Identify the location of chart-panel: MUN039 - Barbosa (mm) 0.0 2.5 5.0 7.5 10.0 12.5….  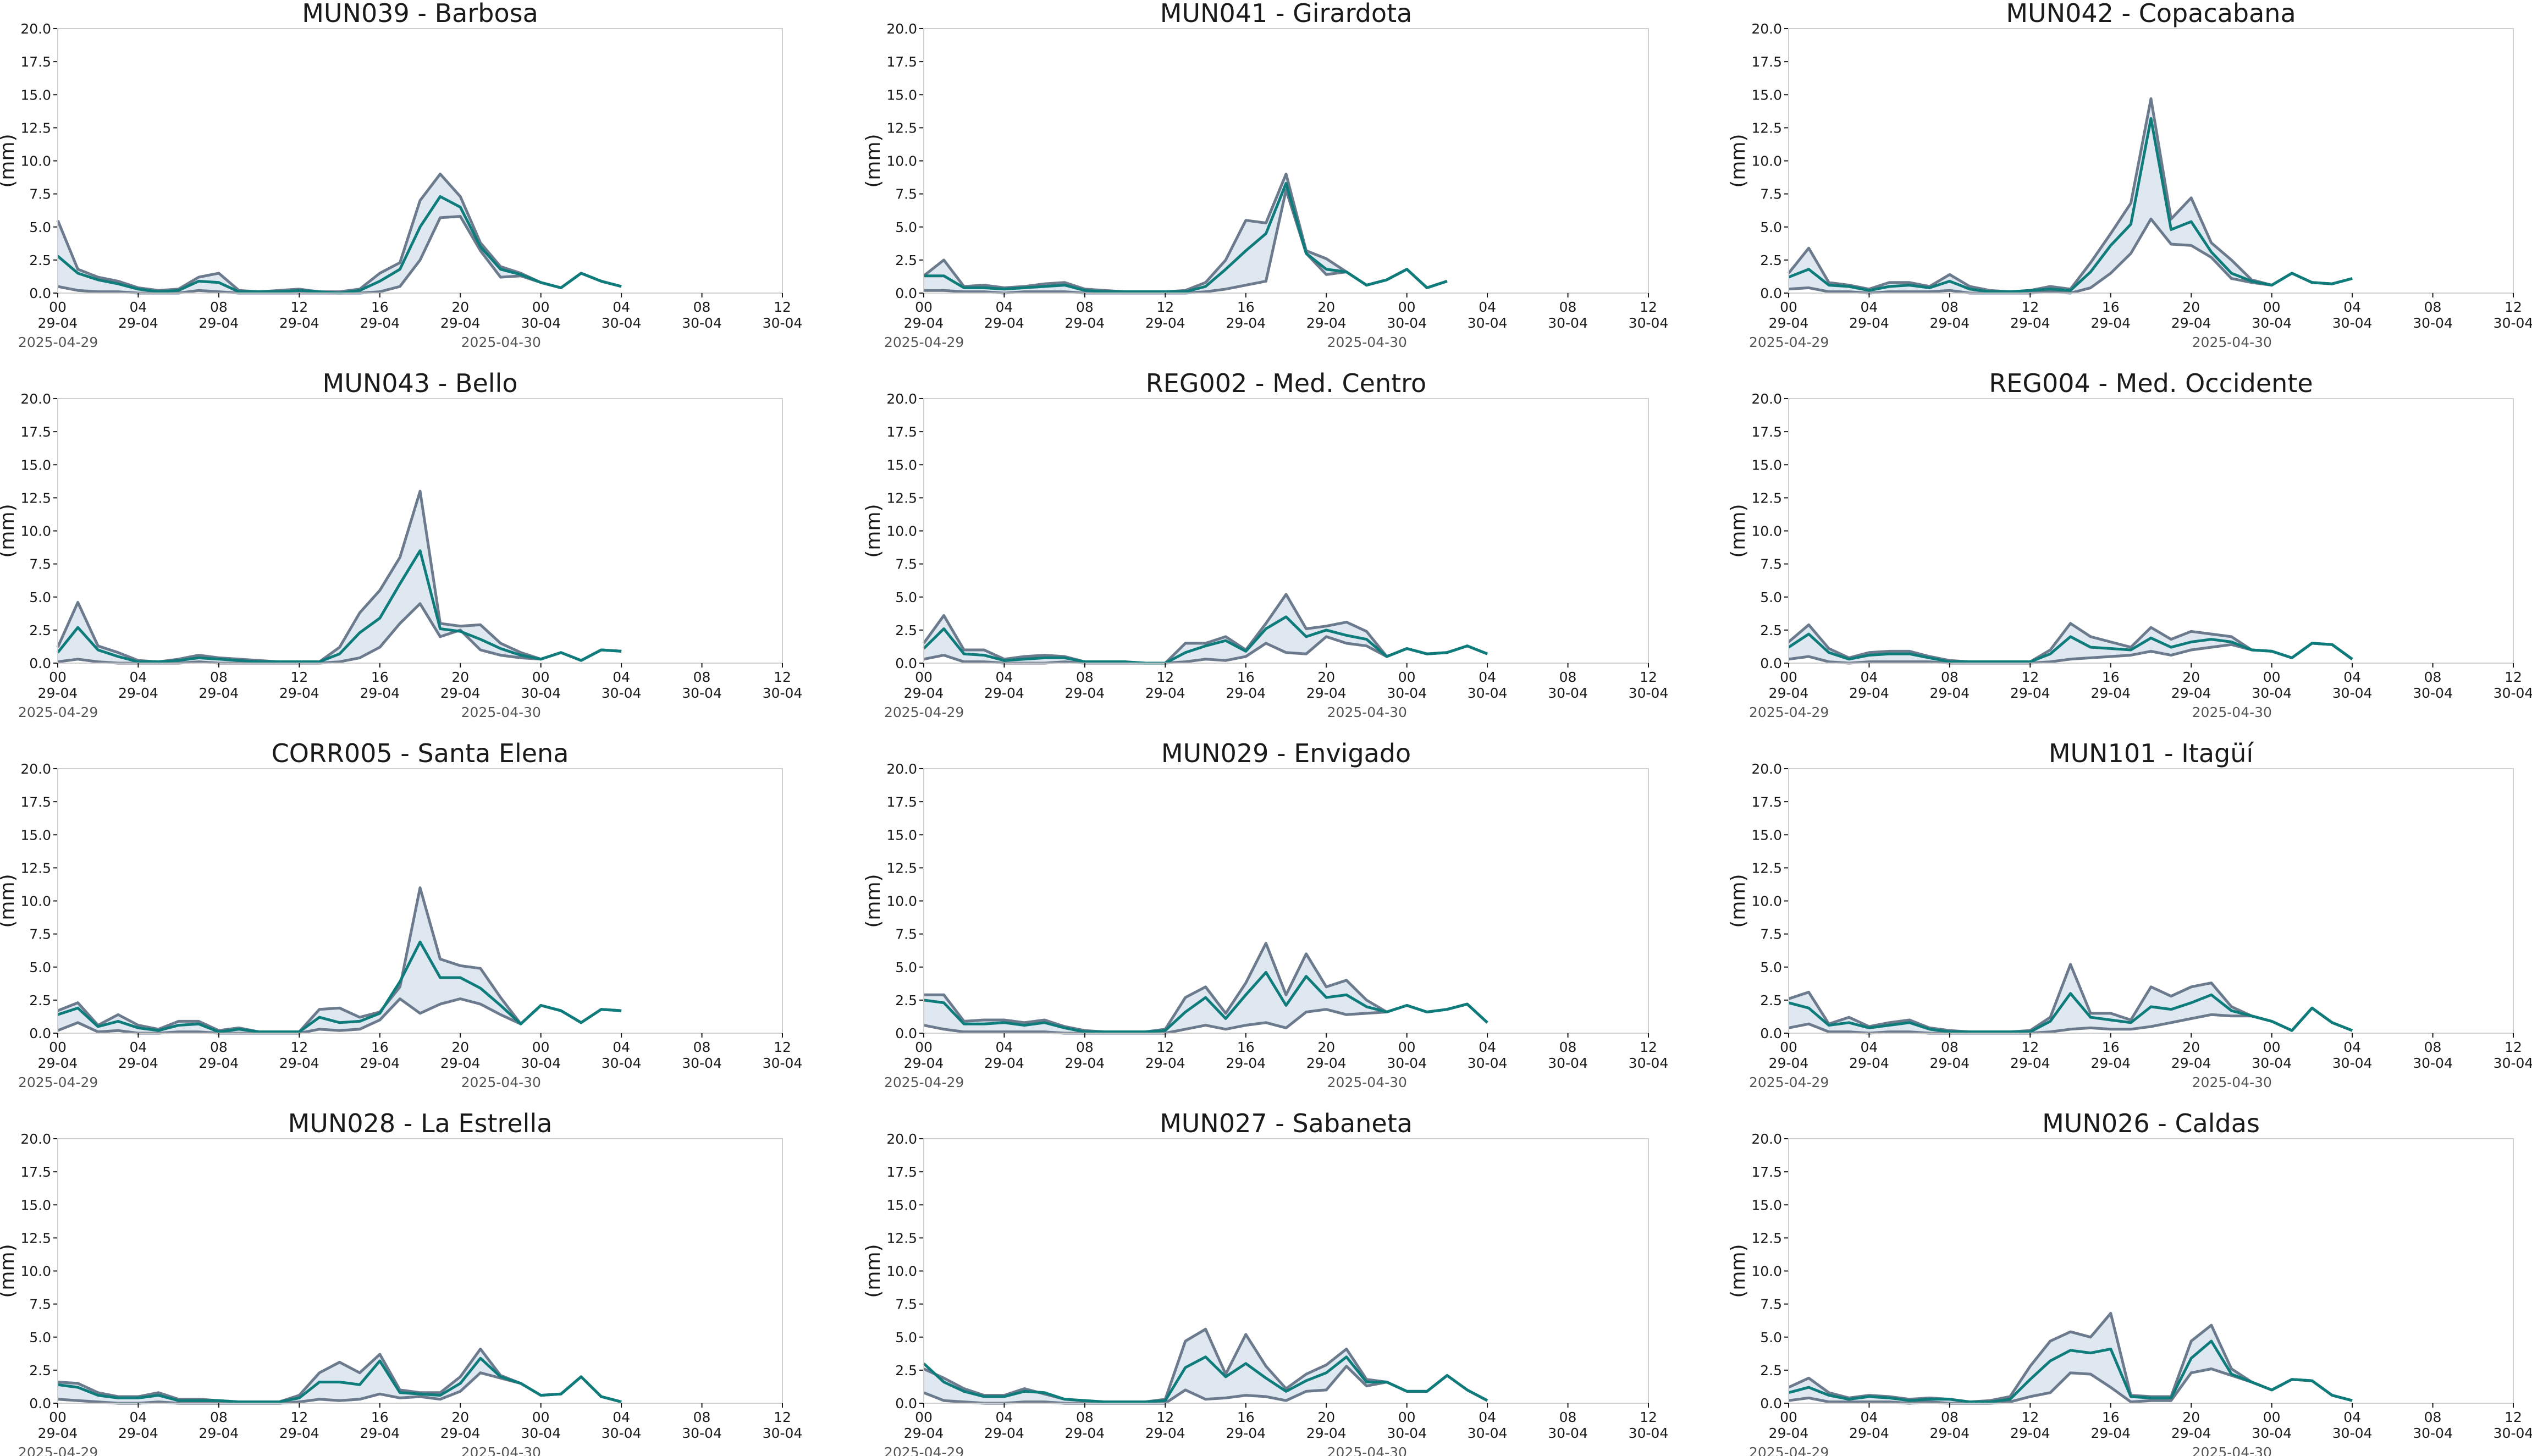
(401, 175).